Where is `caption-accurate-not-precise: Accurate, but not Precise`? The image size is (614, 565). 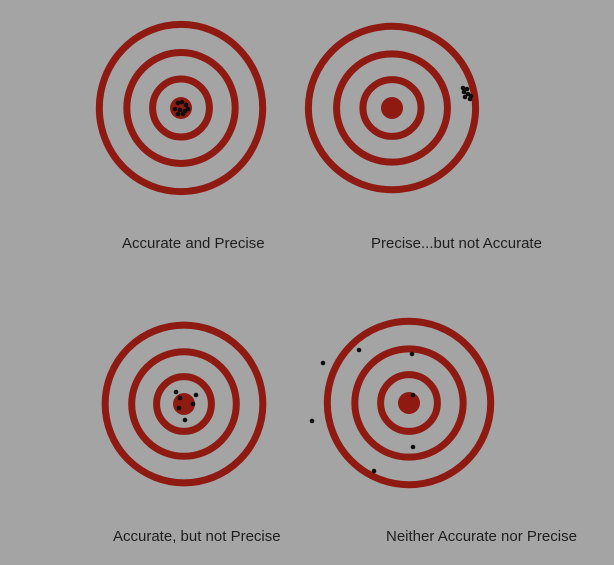
caption-accurate-not-precise: Accurate, but not Precise is located at coordinates (197, 536).